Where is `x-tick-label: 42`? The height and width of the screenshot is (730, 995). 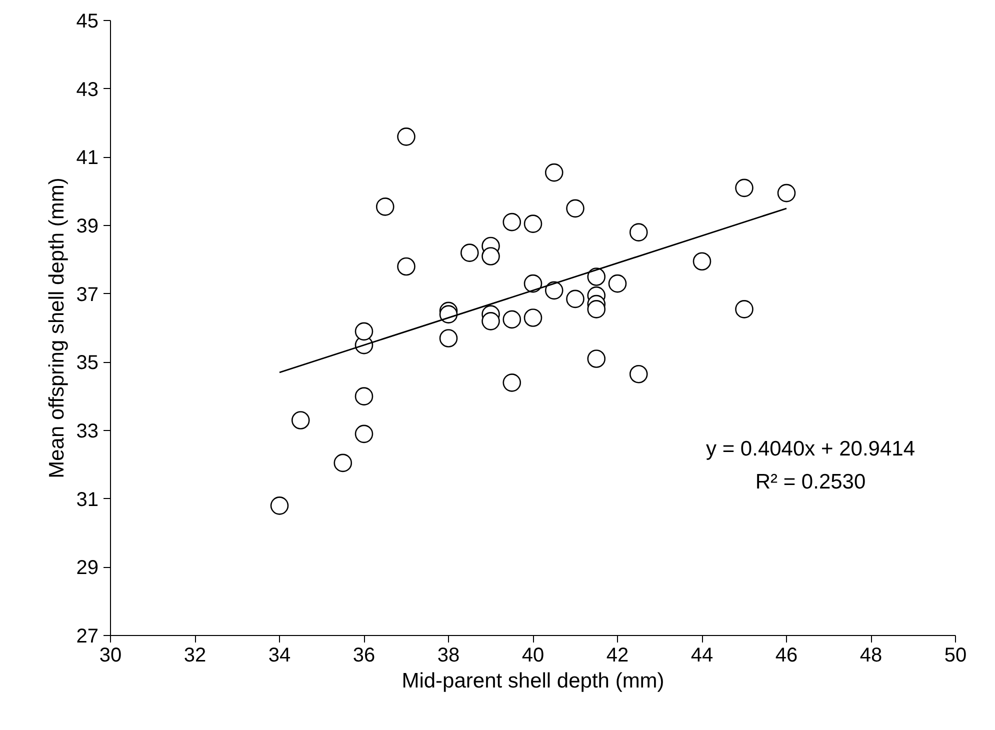 x-tick-label: 42 is located at coordinates (617, 655).